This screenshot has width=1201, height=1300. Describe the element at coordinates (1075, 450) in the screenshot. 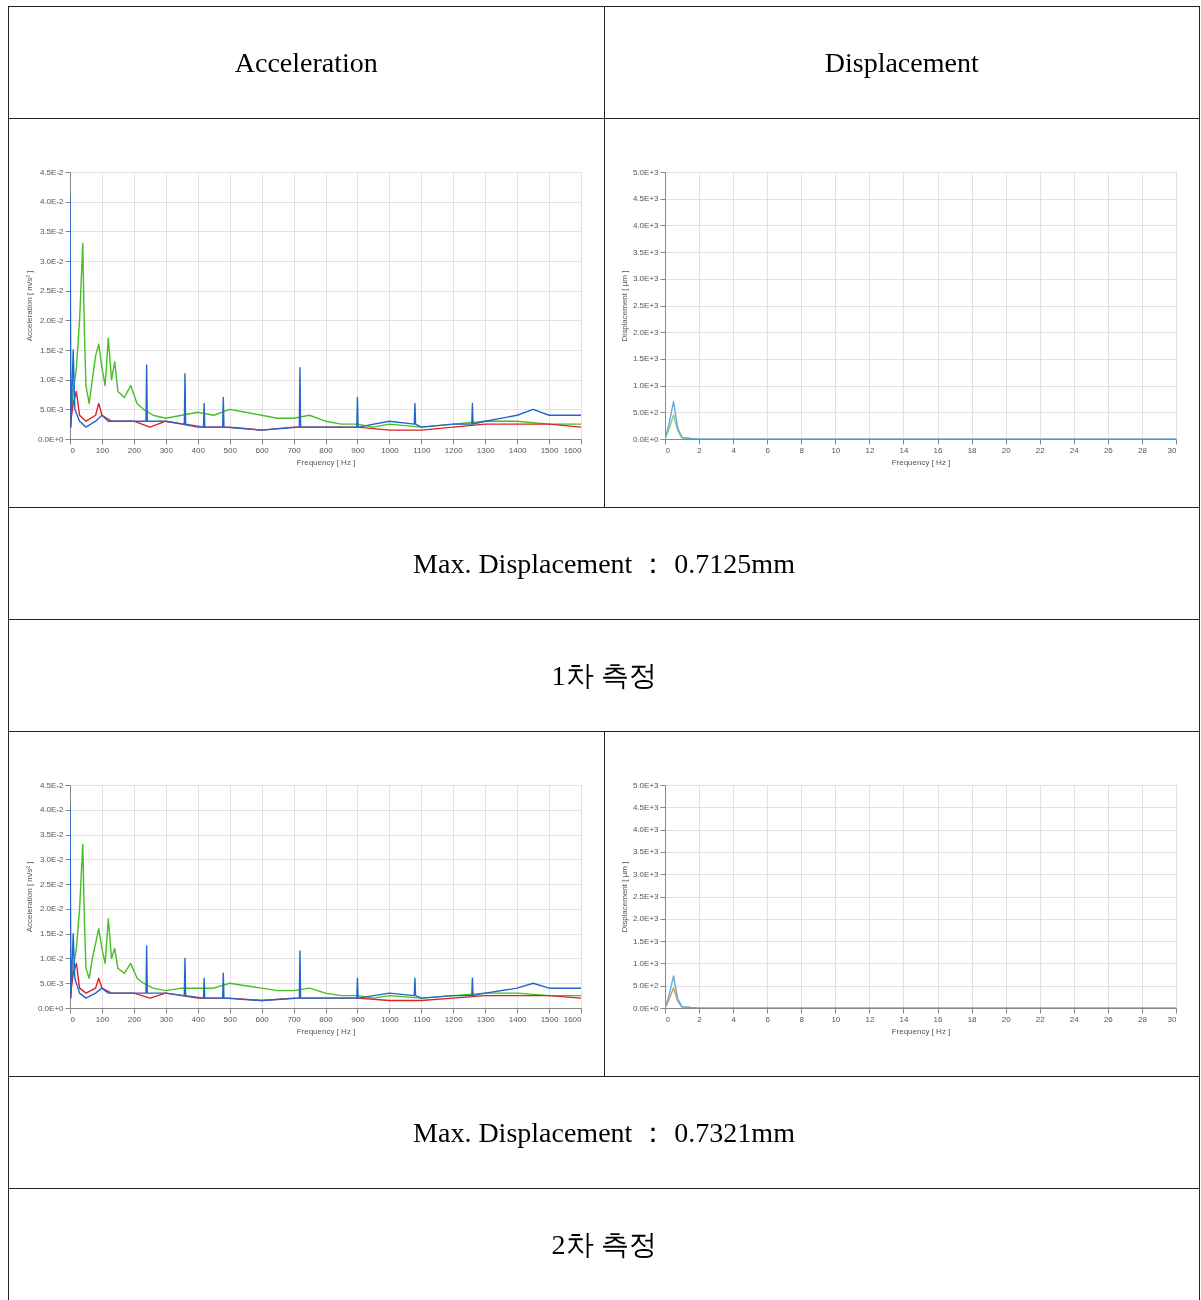

I see `x-tick-label: 24` at that location.